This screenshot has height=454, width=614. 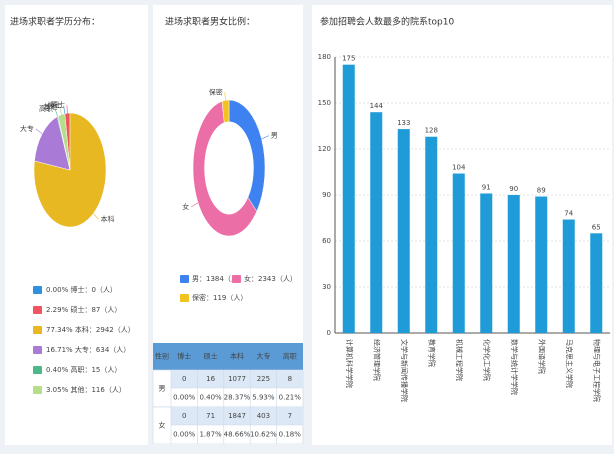 What do you see at coordinates (459, 360) in the screenshot?
I see `x-tick-label: 机械工程学院` at bounding box center [459, 360].